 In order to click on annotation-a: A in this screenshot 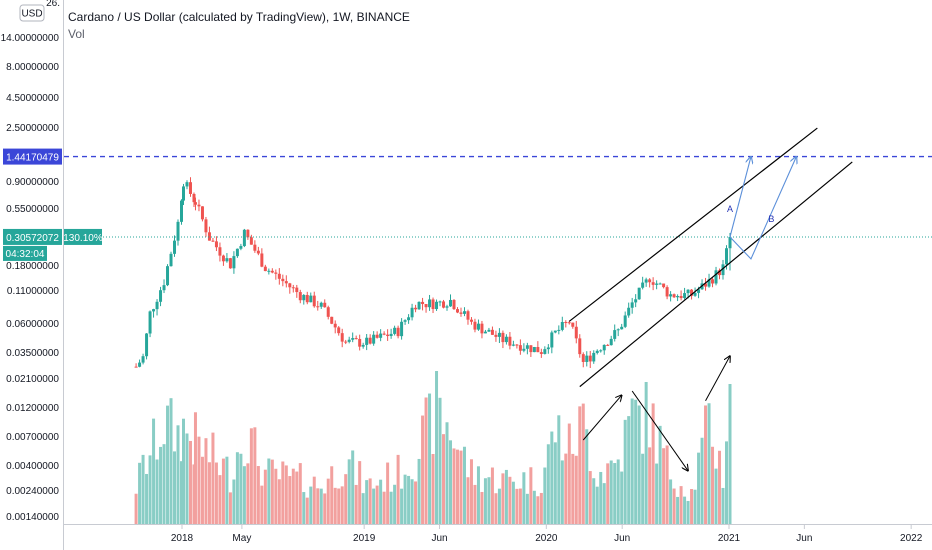, I will do `click(730, 209)`.